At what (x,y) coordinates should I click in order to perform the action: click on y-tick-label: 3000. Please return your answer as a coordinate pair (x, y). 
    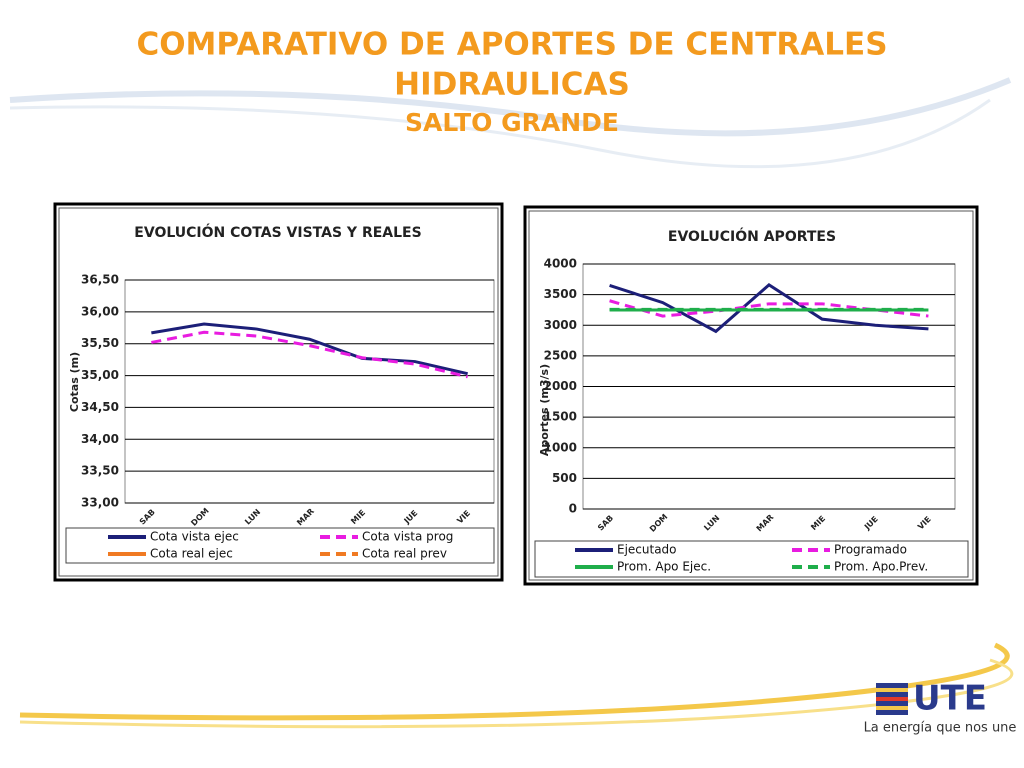
    Looking at the image, I should click on (560, 325).